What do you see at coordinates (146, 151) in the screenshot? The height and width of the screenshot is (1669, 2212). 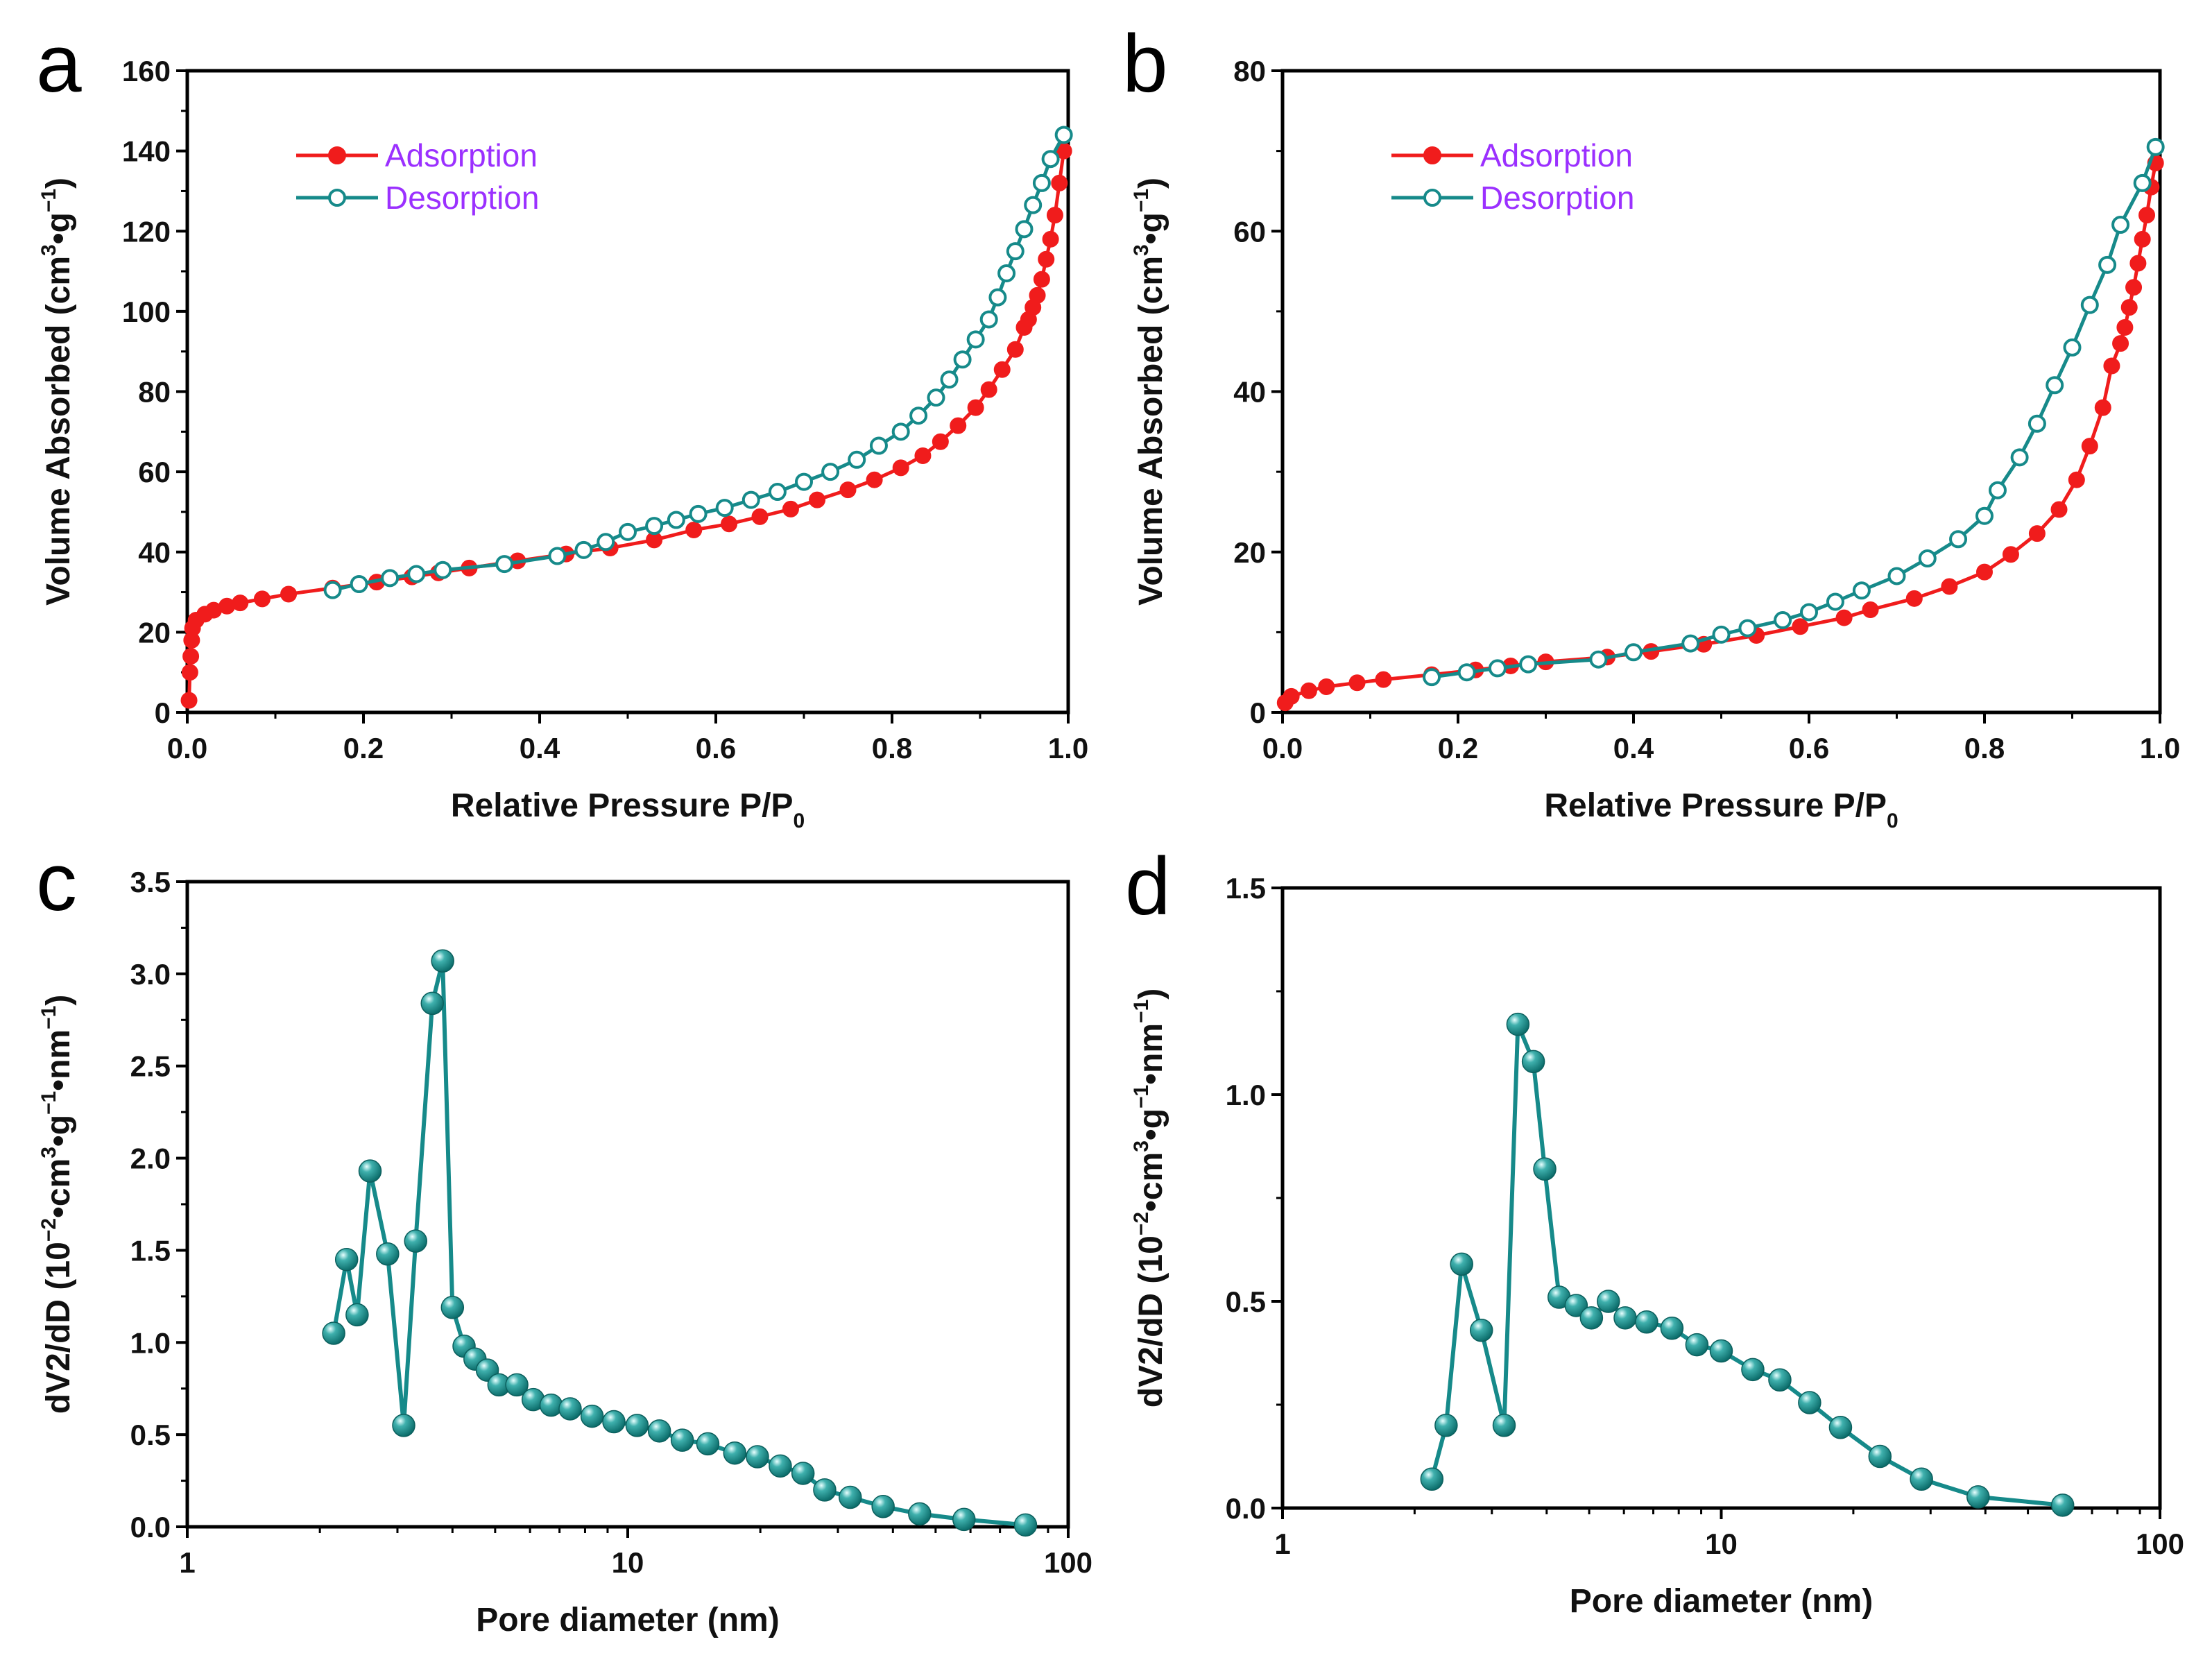 I see `y-tick-label: 140` at bounding box center [146, 151].